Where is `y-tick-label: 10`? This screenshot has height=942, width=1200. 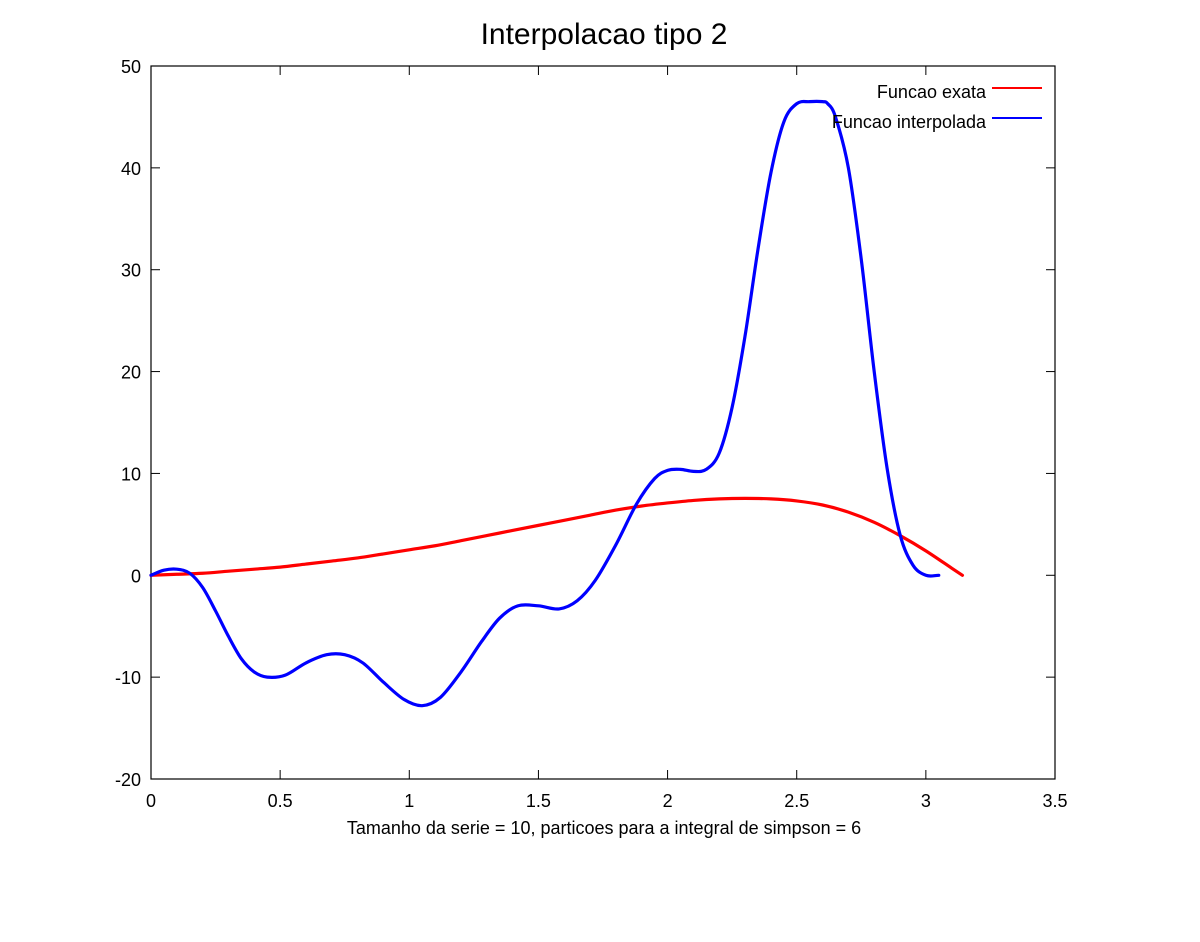
y-tick-label: 10 is located at coordinates (131, 474).